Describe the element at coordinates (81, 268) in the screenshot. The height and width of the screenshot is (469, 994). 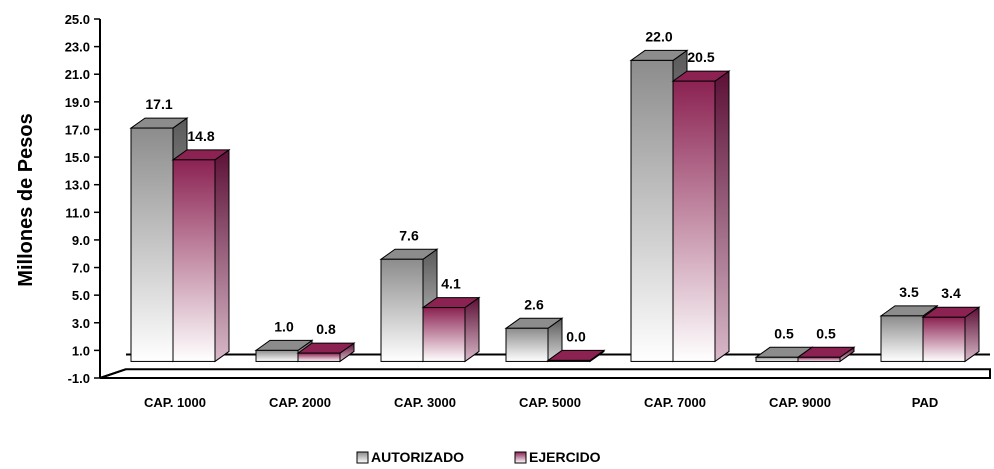
I see `y-tick-label: 7.0` at that location.